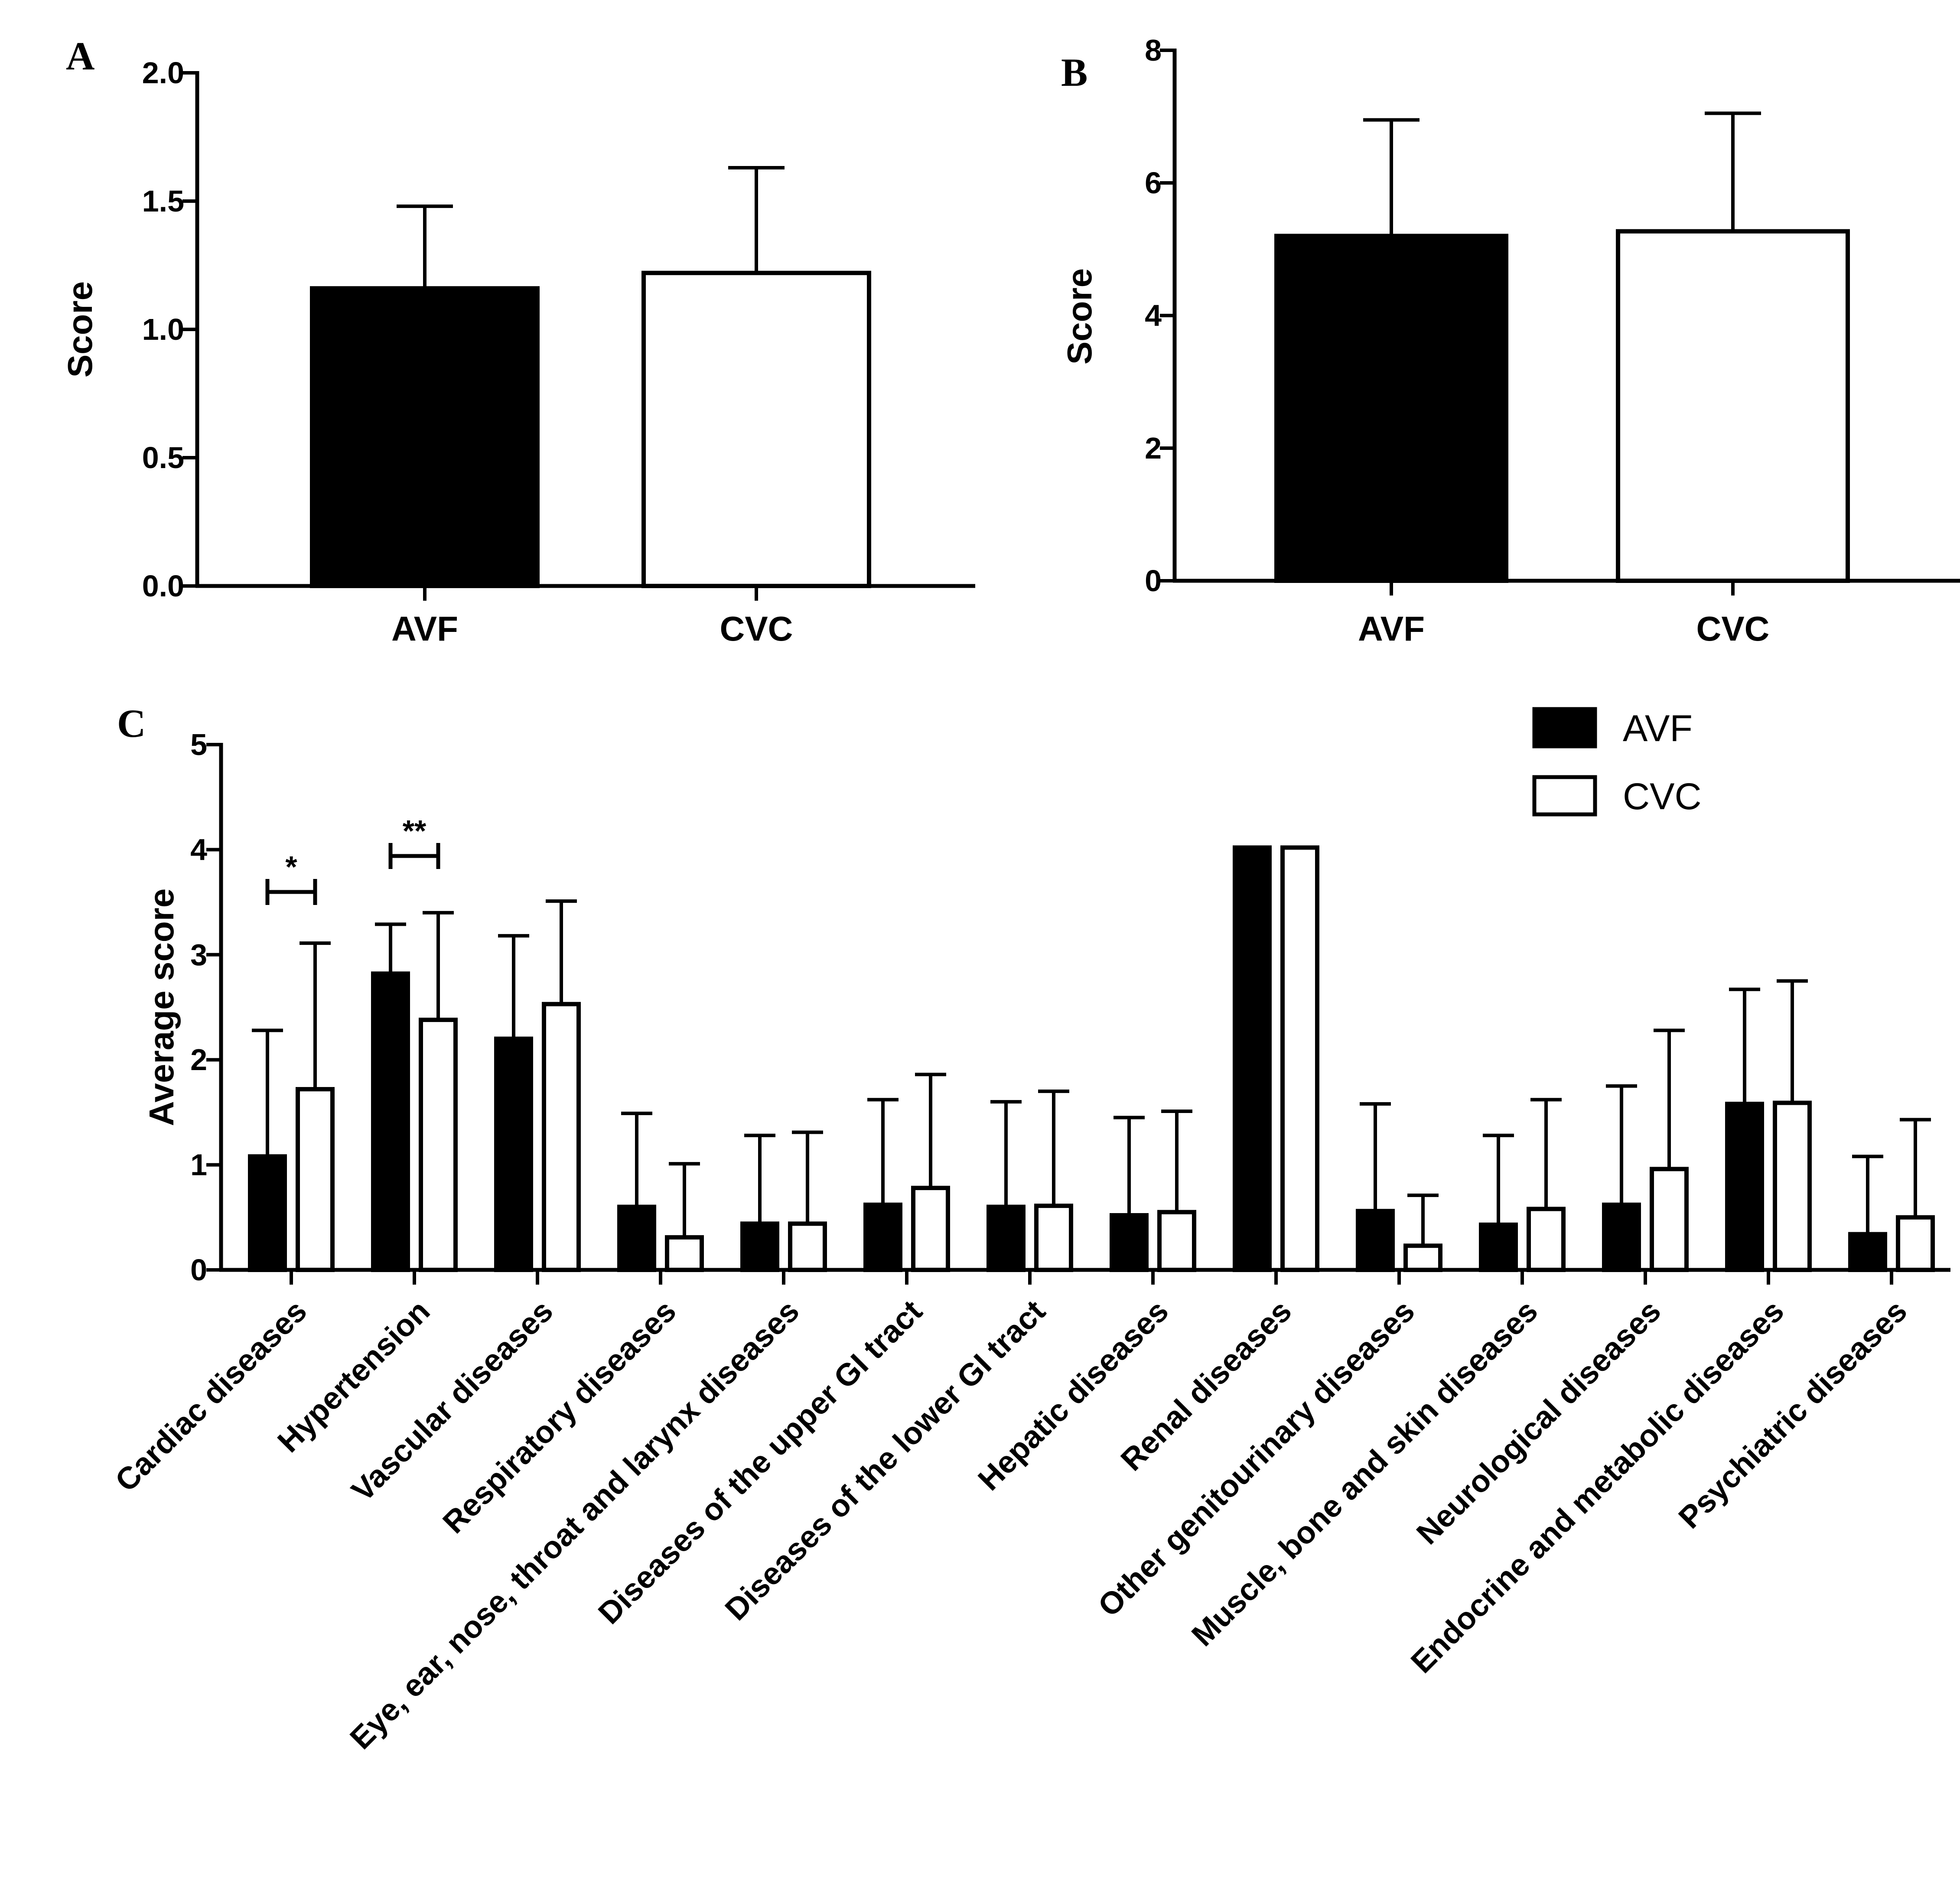  What do you see at coordinates (561, 1137) in the screenshot?
I see `panel-c-bar-cvc-2-rect` at bounding box center [561, 1137].